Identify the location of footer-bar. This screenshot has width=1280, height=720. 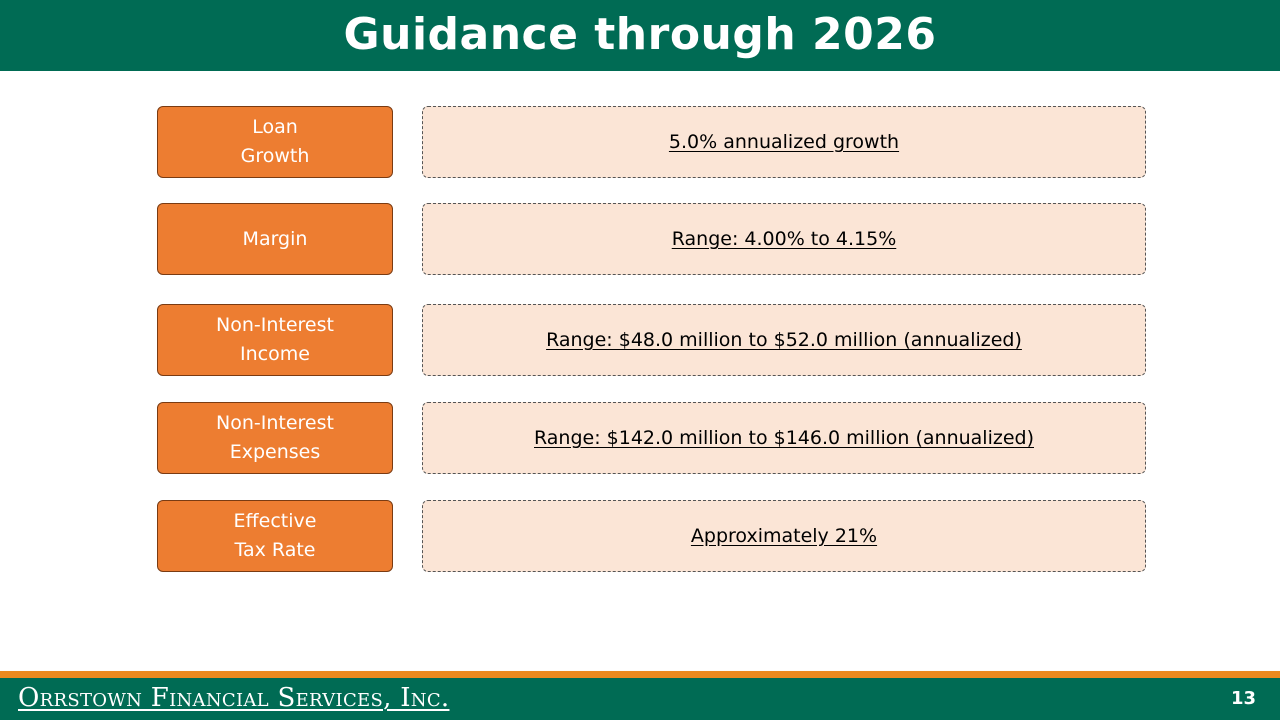
(640, 699).